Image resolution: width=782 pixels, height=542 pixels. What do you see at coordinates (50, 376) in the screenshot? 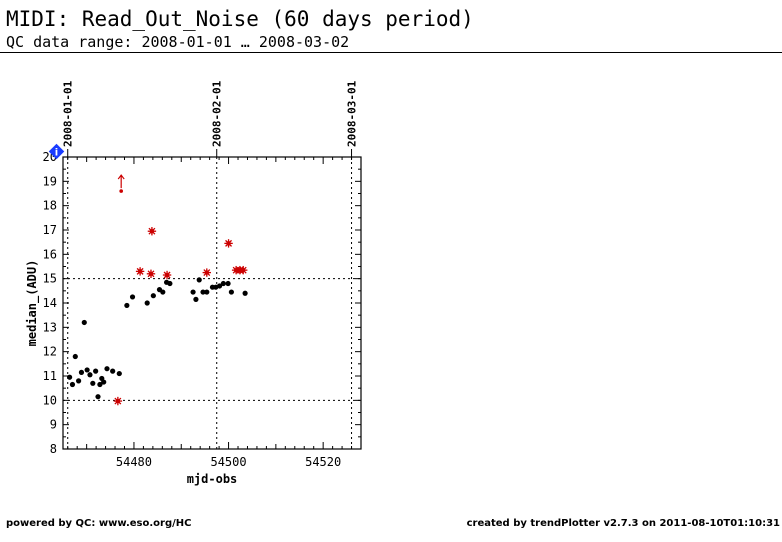
I see `y-tick-label: 11` at bounding box center [50, 376].